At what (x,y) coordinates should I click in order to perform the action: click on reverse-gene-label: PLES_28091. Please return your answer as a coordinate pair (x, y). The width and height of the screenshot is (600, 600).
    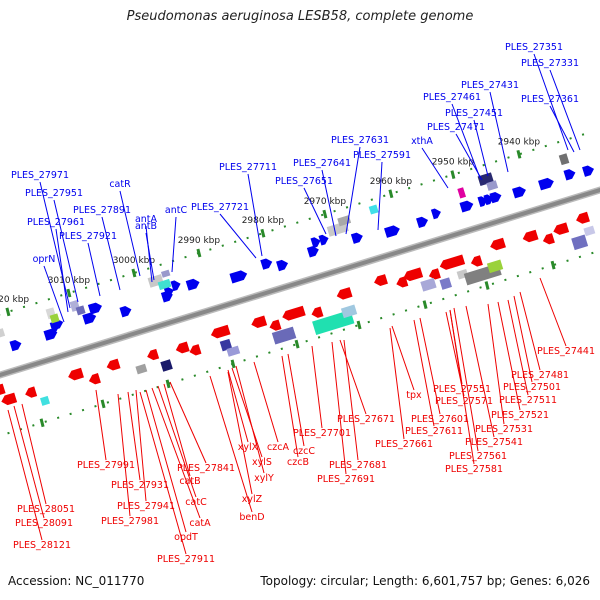
    Looking at the image, I should click on (44, 523).